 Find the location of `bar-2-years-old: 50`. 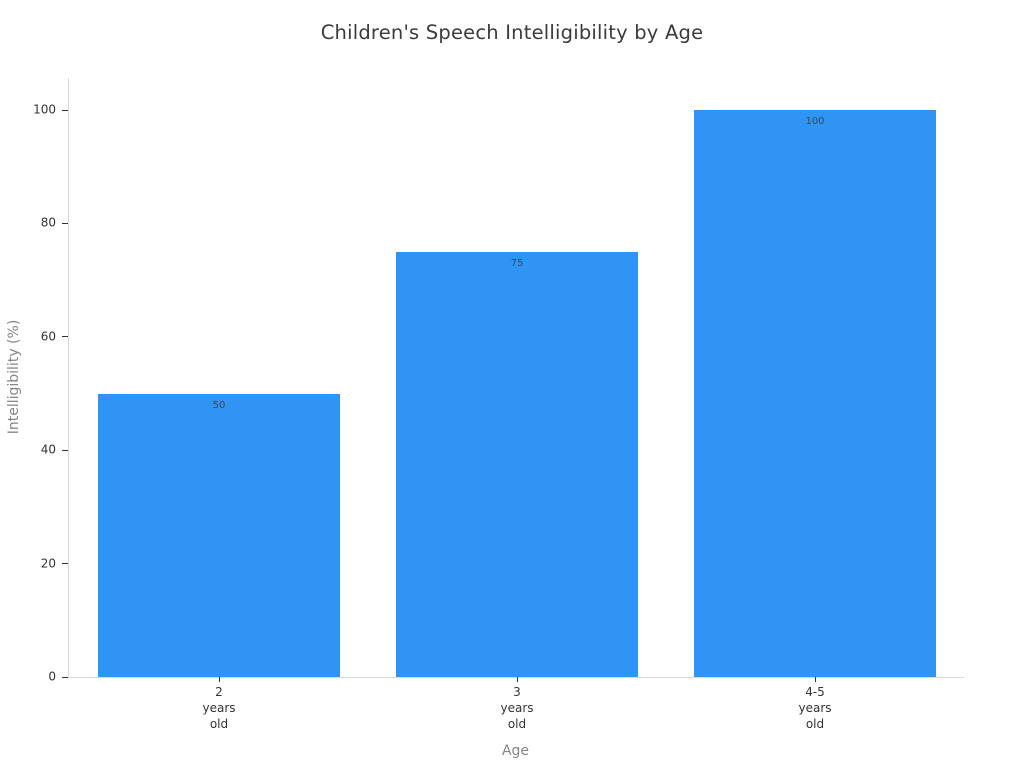

bar-2-years-old: 50 is located at coordinates (219, 535).